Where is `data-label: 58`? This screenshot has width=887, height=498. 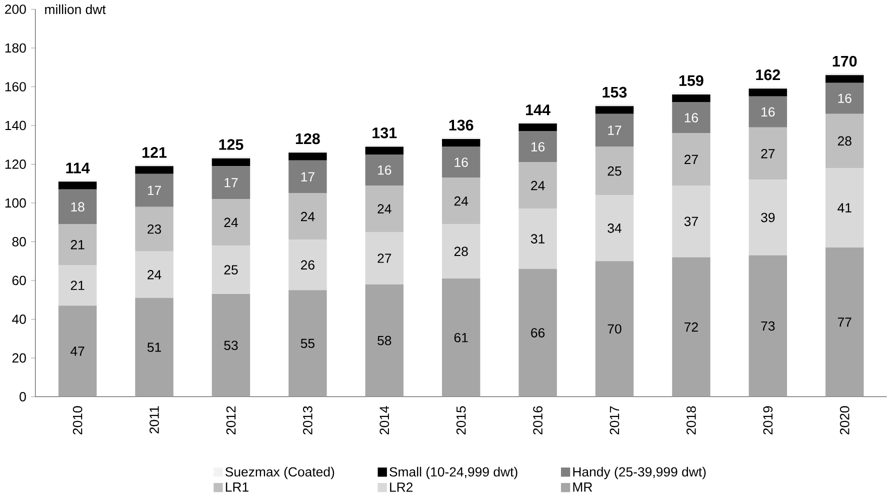
data-label: 58 is located at coordinates (385, 341).